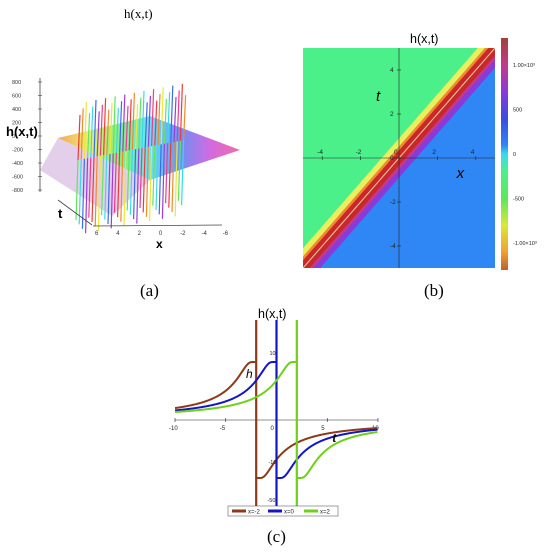 This screenshot has height=559, width=550. What do you see at coordinates (424, 39) in the screenshot?
I see `panel-b-title: h(x,t)` at bounding box center [424, 39].